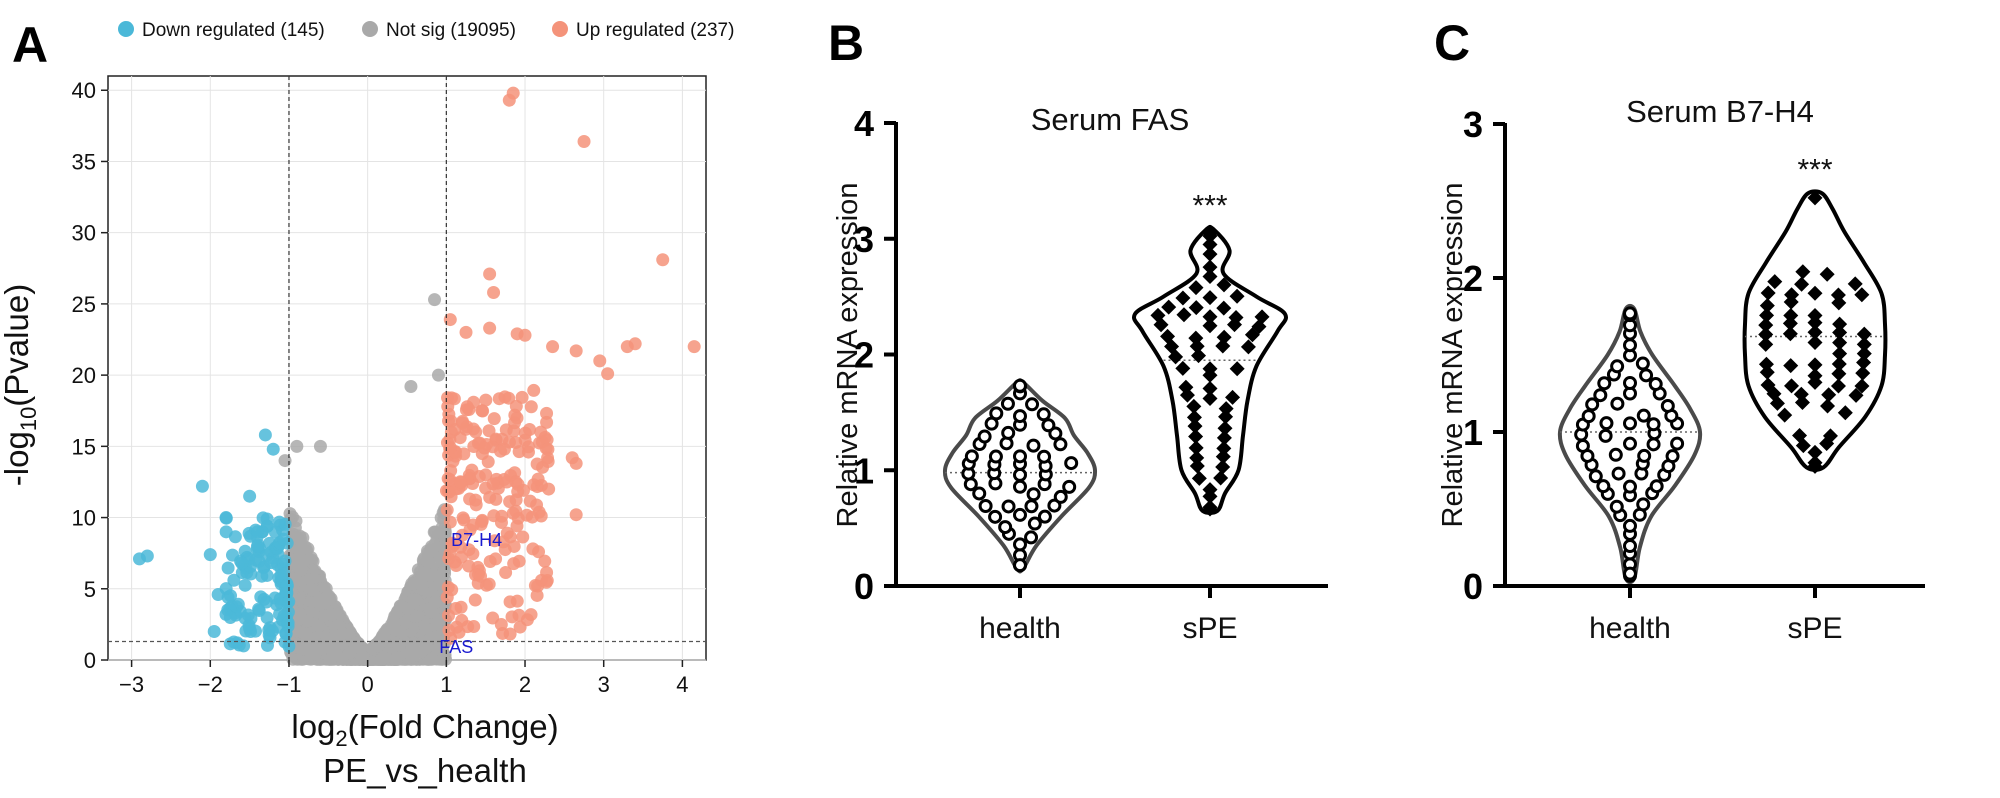  Describe the element at coordinates (28, 419) in the screenshot. I see `ylabel-sub: 10` at that location.